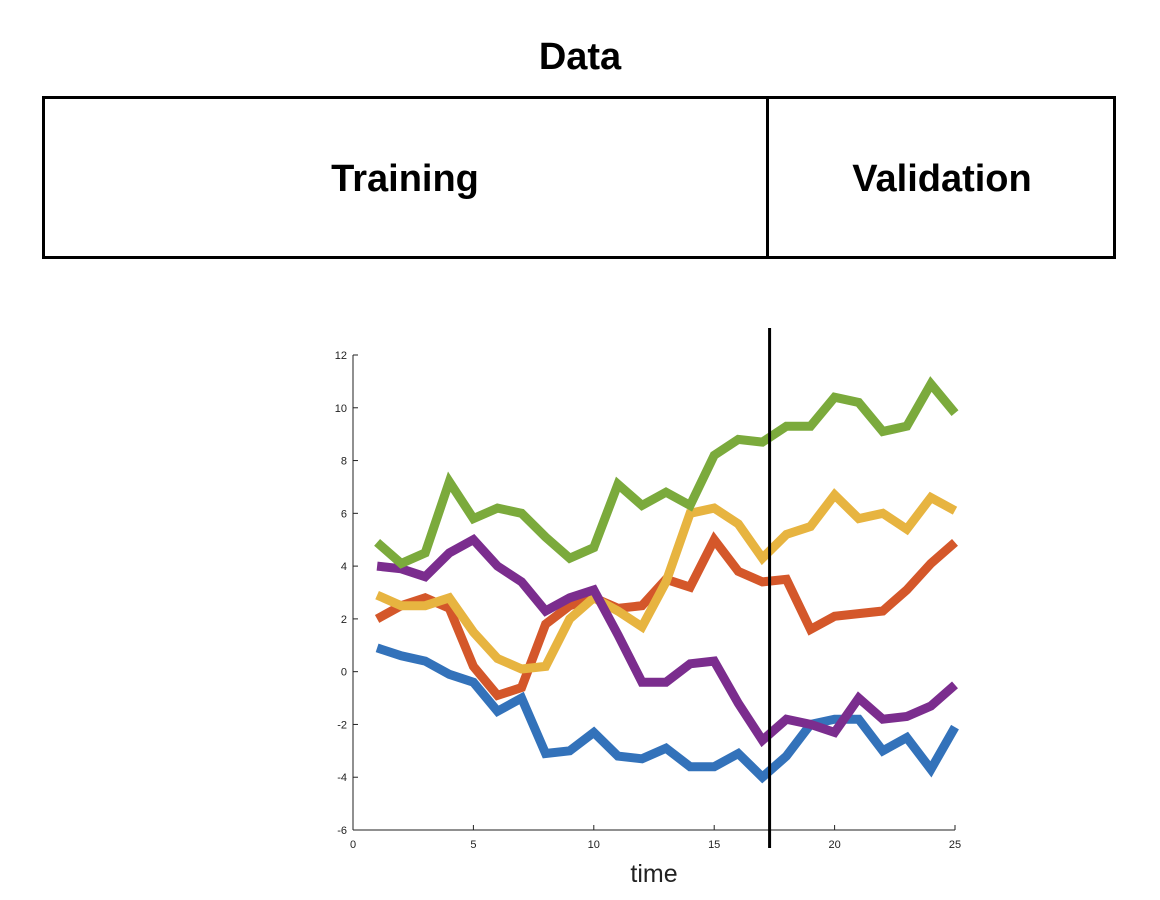 The height and width of the screenshot is (900, 1160). Describe the element at coordinates (942, 179) in the screenshot. I see `validation-segment-label: Validation` at that location.